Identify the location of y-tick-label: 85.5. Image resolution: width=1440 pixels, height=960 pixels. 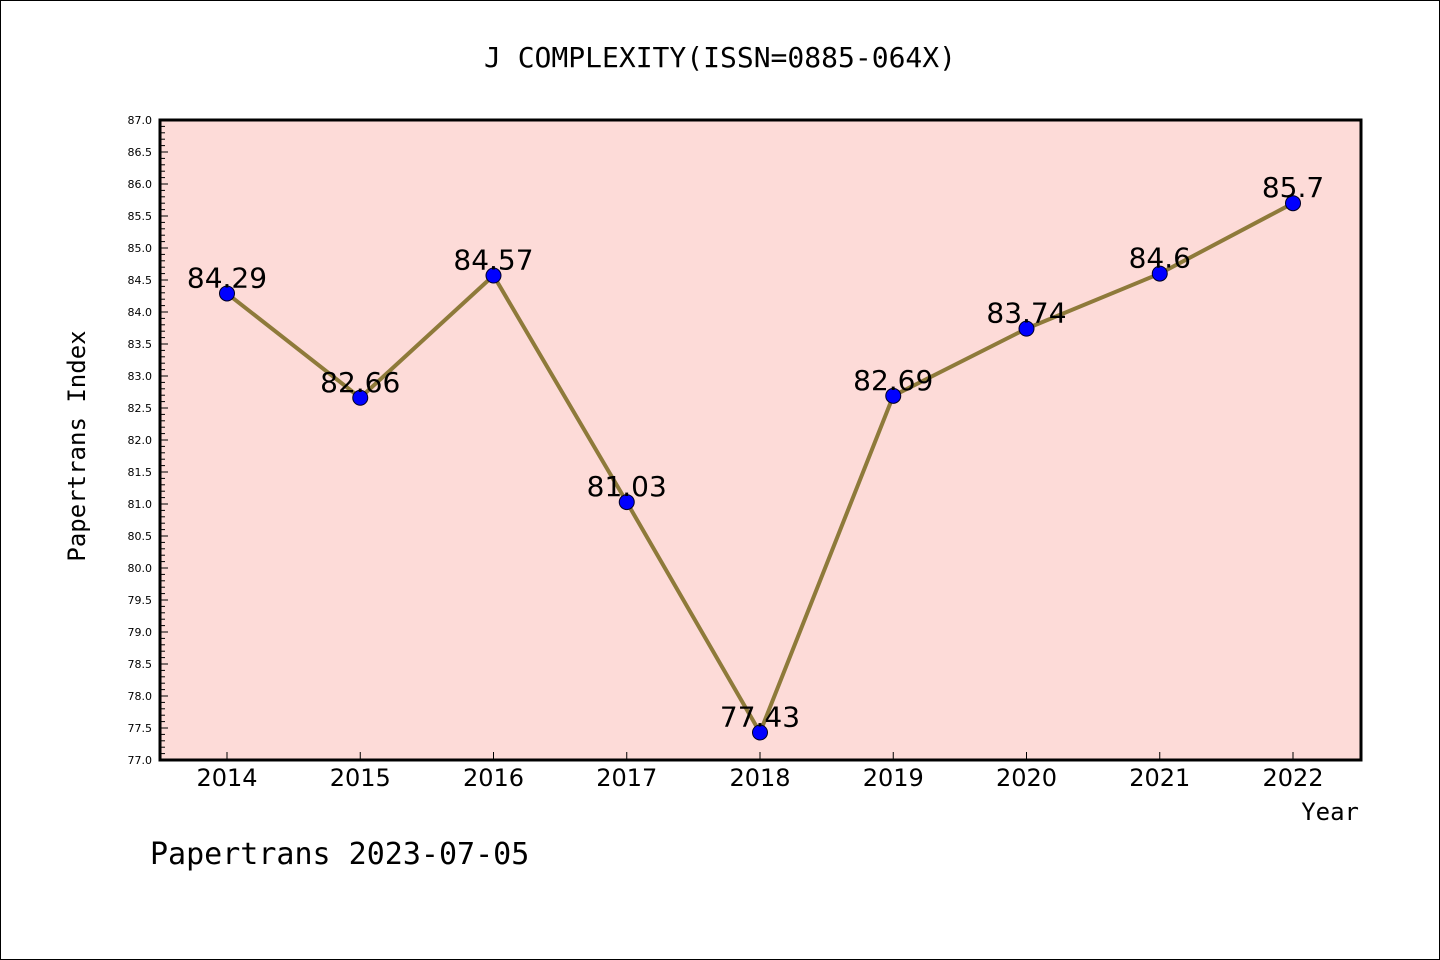
(140, 216).